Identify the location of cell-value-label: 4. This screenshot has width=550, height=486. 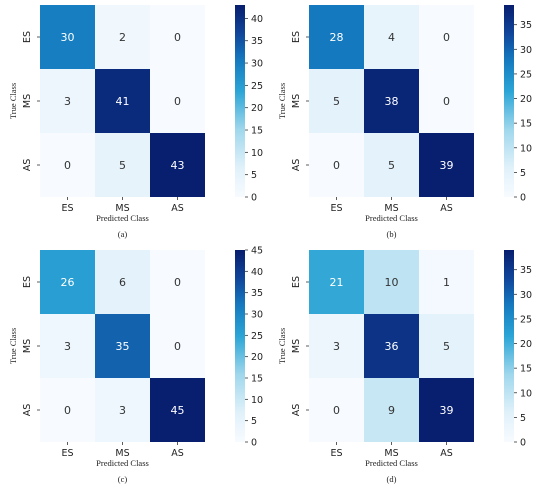
(391, 37).